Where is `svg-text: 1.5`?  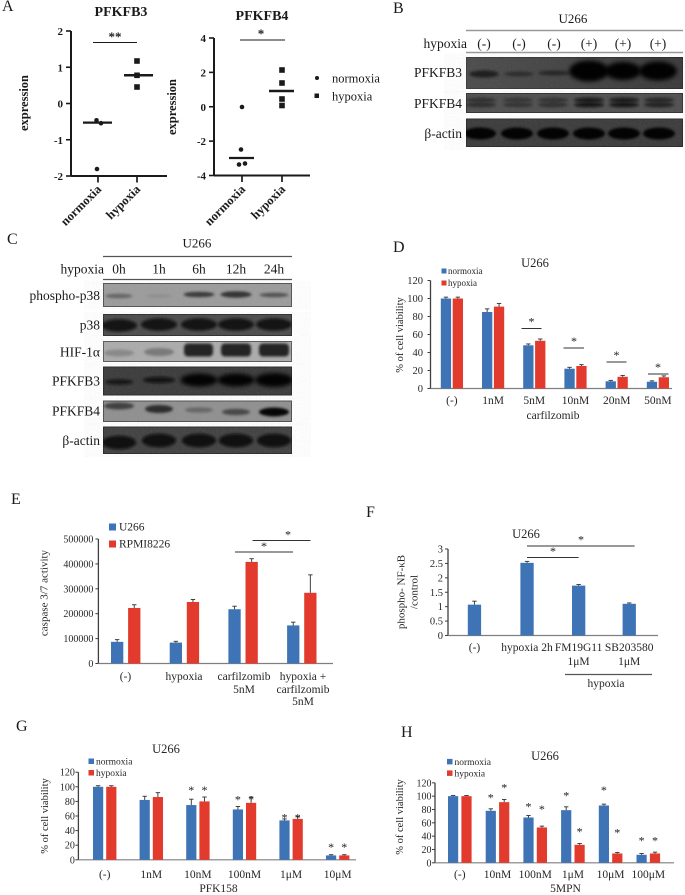
svg-text: 1.5 is located at coordinates (436, 593).